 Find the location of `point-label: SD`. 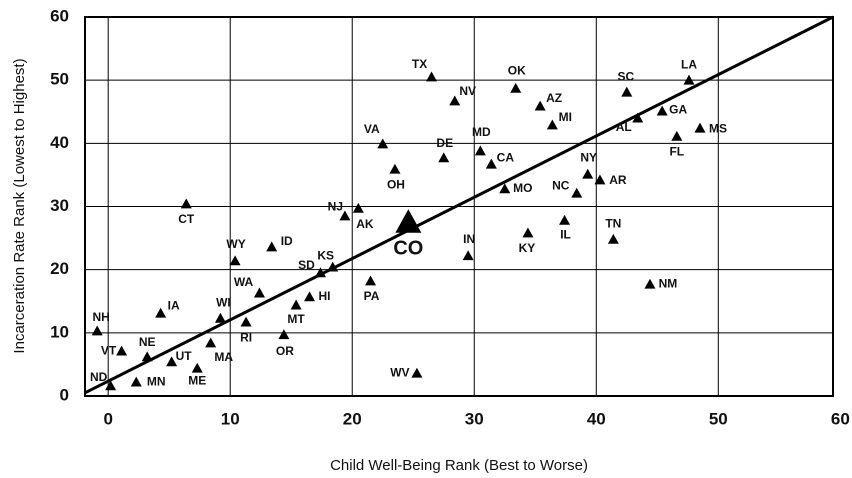

point-label: SD is located at coordinates (306, 265).